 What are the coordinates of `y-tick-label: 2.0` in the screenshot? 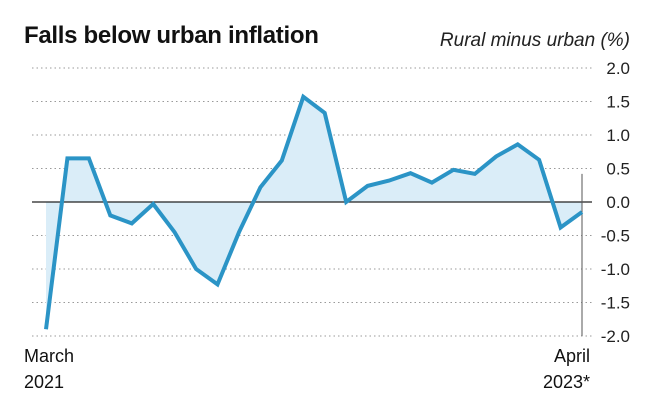 It's located at (618, 68).